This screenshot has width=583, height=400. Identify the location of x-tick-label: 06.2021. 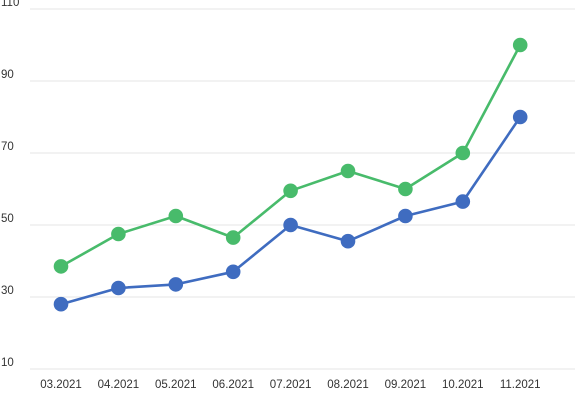
(233, 385).